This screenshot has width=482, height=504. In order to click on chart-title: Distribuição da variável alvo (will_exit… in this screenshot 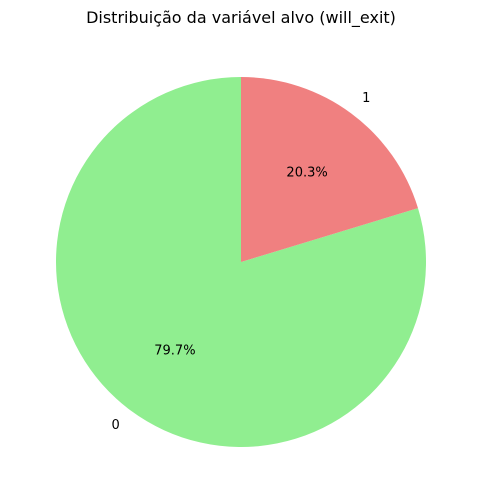, I will do `click(241, 17)`.